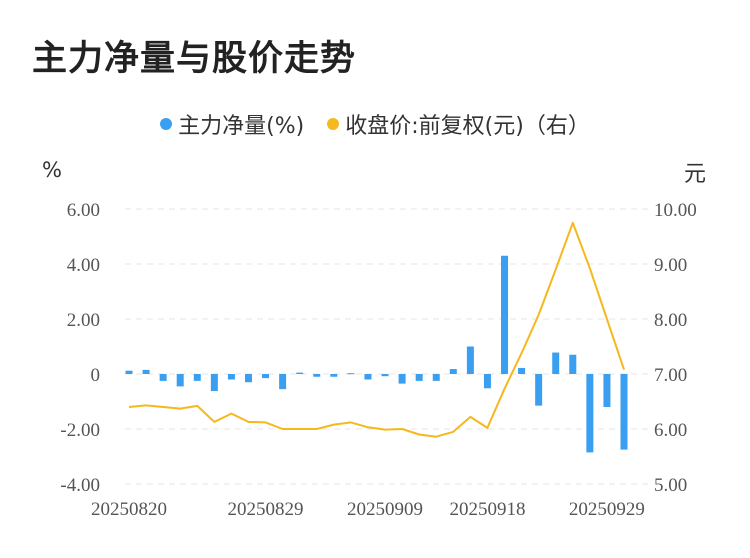 The image size is (750, 558). I want to click on x-tick-label: 20250918, so click(487, 509).